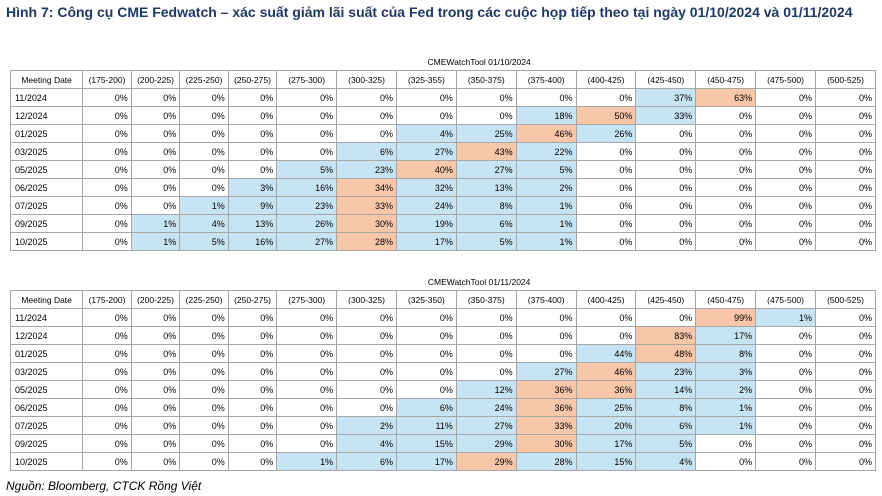  What do you see at coordinates (443, 241) in the screenshot?
I see `table-row: 10/2025 0% 1% 5% 16% 27% 28% 17% 5% 1% 0% 0% 0% 0% 0%` at bounding box center [443, 241].